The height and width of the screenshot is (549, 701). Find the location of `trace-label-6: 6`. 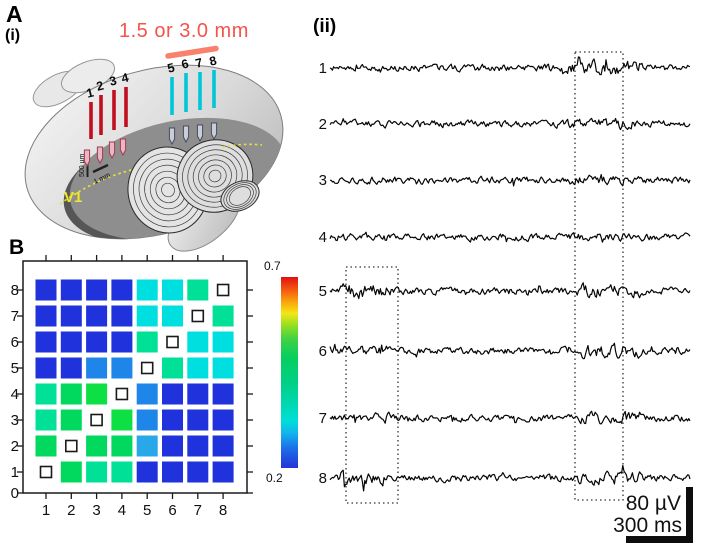

trace-label-6: 6 is located at coordinates (323, 351).